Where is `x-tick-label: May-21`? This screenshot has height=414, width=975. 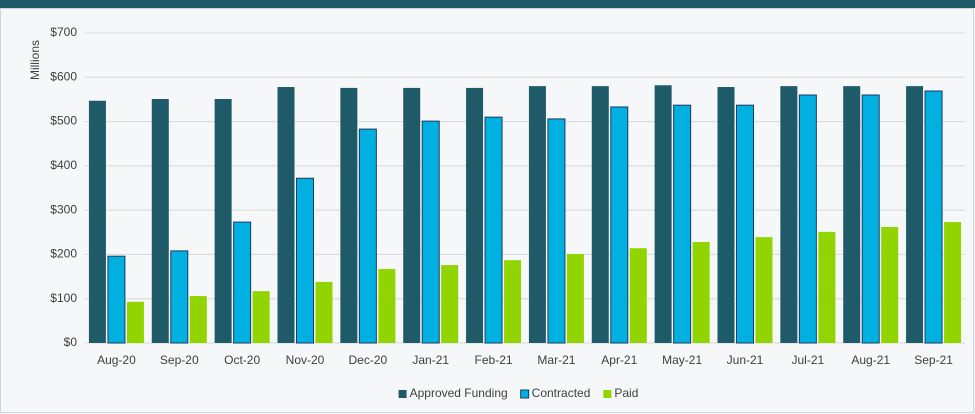
x-tick-label: May-21 is located at coordinates (682, 360).